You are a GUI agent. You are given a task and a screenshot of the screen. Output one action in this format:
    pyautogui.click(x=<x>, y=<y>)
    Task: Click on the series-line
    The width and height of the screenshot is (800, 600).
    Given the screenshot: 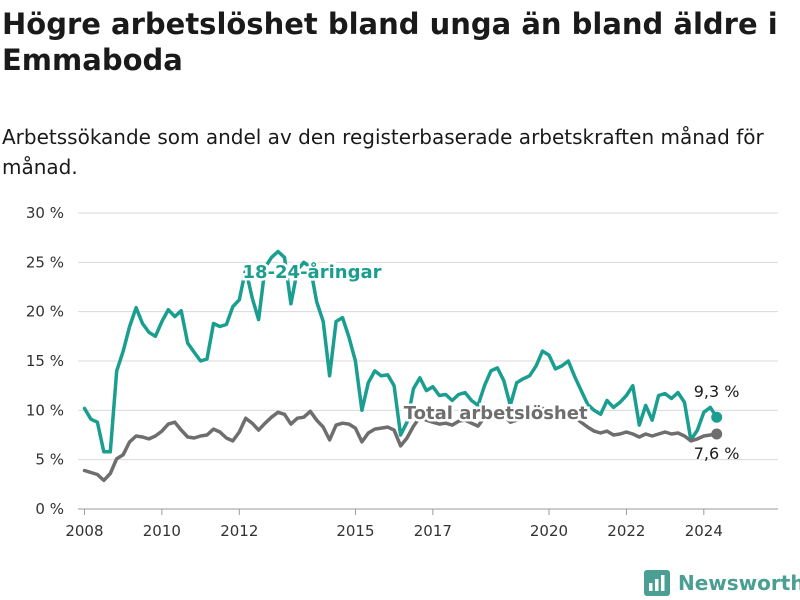 What is the action you would take?
    pyautogui.click(x=400, y=444)
    